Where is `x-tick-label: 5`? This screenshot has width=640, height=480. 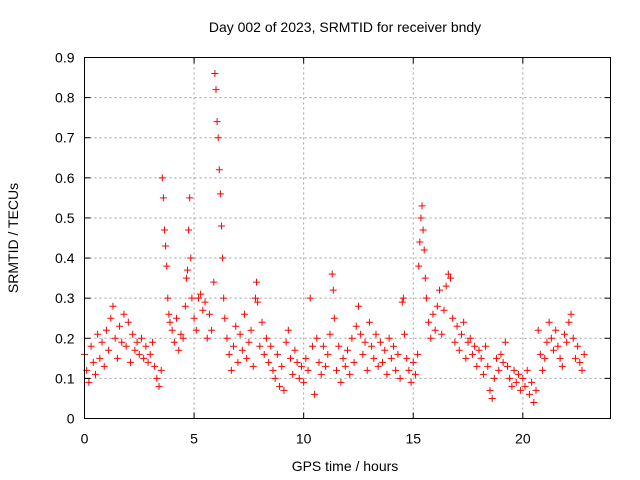
x-tick-label: 5 is located at coordinates (194, 439).